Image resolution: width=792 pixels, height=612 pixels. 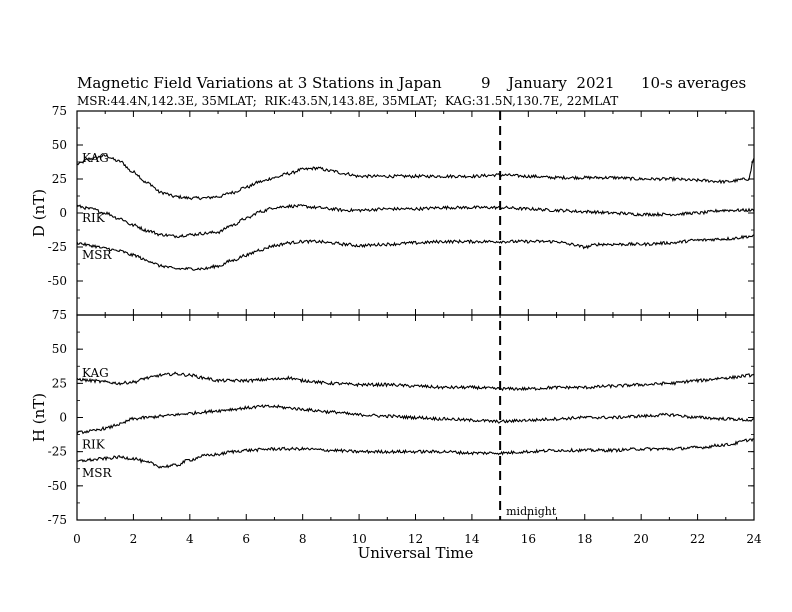 What do you see at coordinates (190, 539) in the screenshot?
I see `x-tick-label: 4` at bounding box center [190, 539].